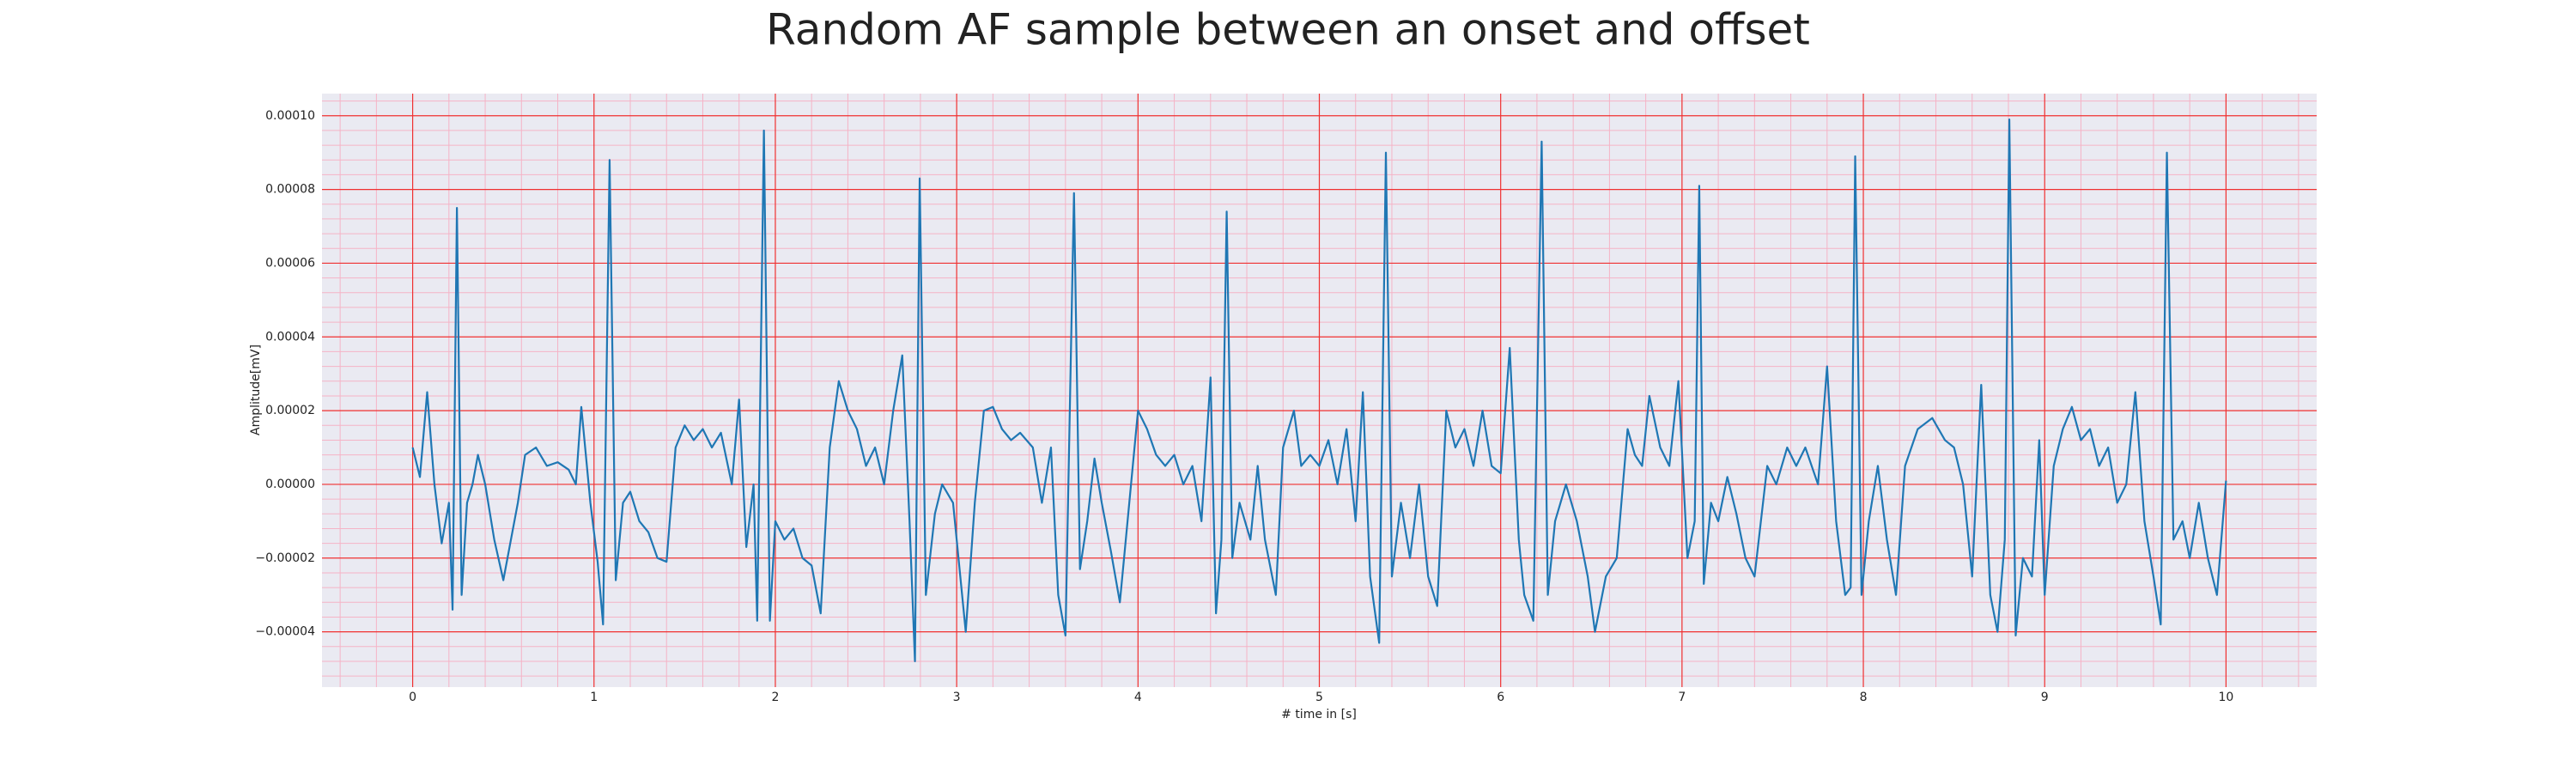 The image size is (2576, 773). Describe the element at coordinates (290, 116) in the screenshot. I see `y-tick-label: 0.00010` at that location.